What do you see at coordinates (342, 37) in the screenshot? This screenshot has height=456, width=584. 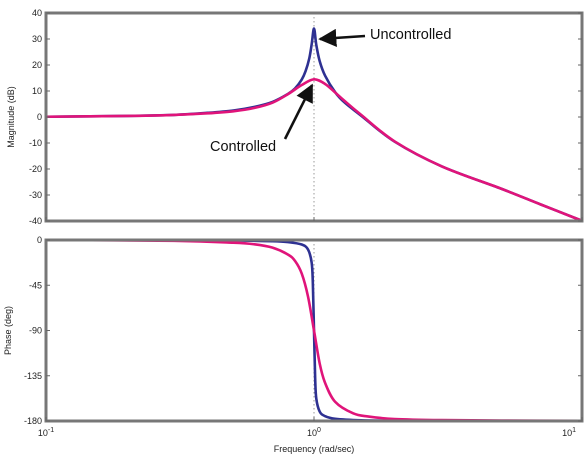 I see `uncontrolled-arrow` at bounding box center [342, 37].